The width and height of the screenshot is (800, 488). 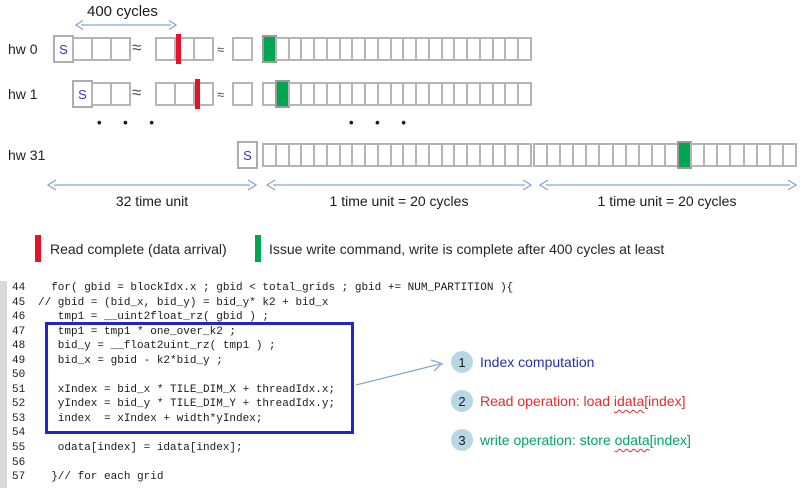 What do you see at coordinates (126, 25) in the screenshot?
I see `cycles-arrow` at bounding box center [126, 25].